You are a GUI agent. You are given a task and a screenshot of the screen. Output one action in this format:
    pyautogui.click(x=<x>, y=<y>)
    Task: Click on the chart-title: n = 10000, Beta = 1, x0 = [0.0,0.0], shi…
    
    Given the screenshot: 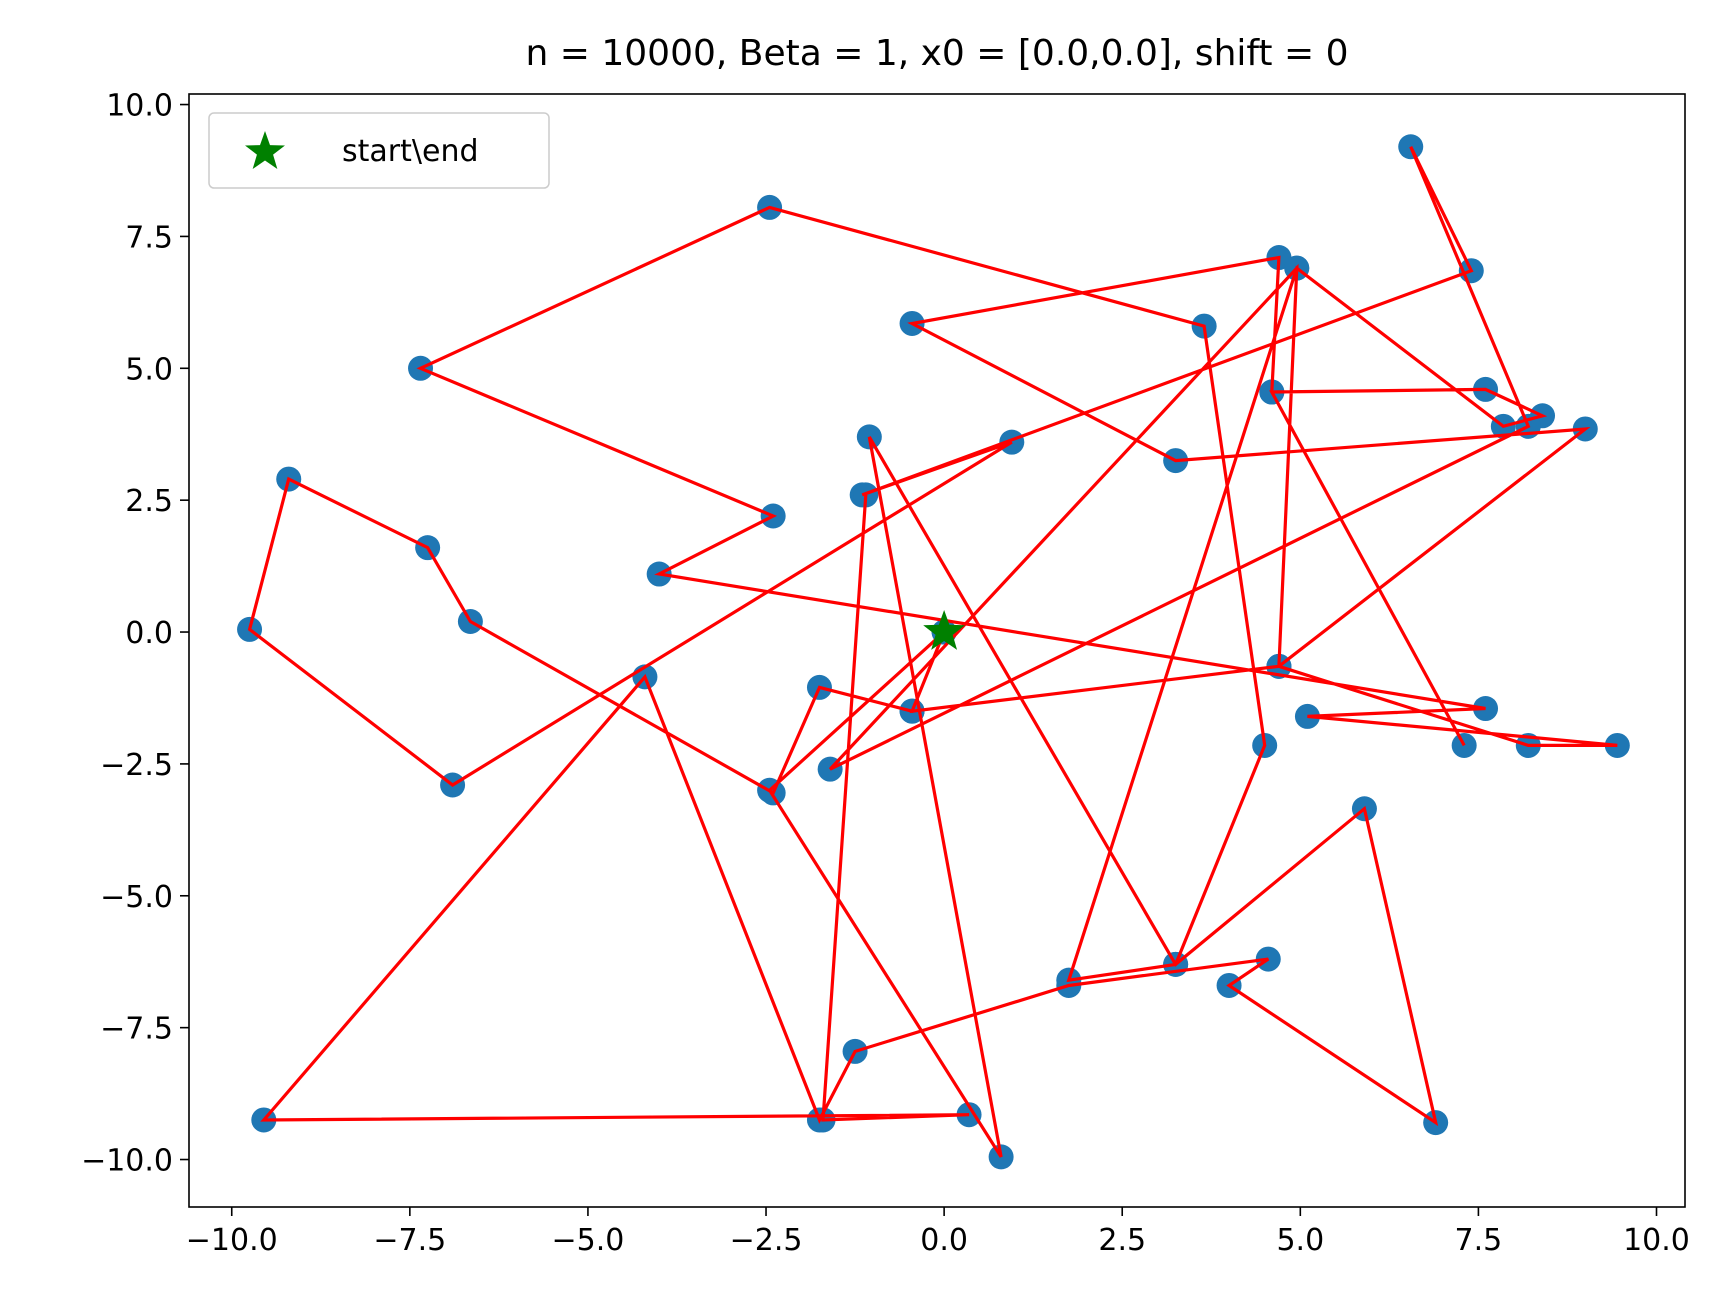 What is the action you would take?
    pyautogui.click(x=936, y=53)
    